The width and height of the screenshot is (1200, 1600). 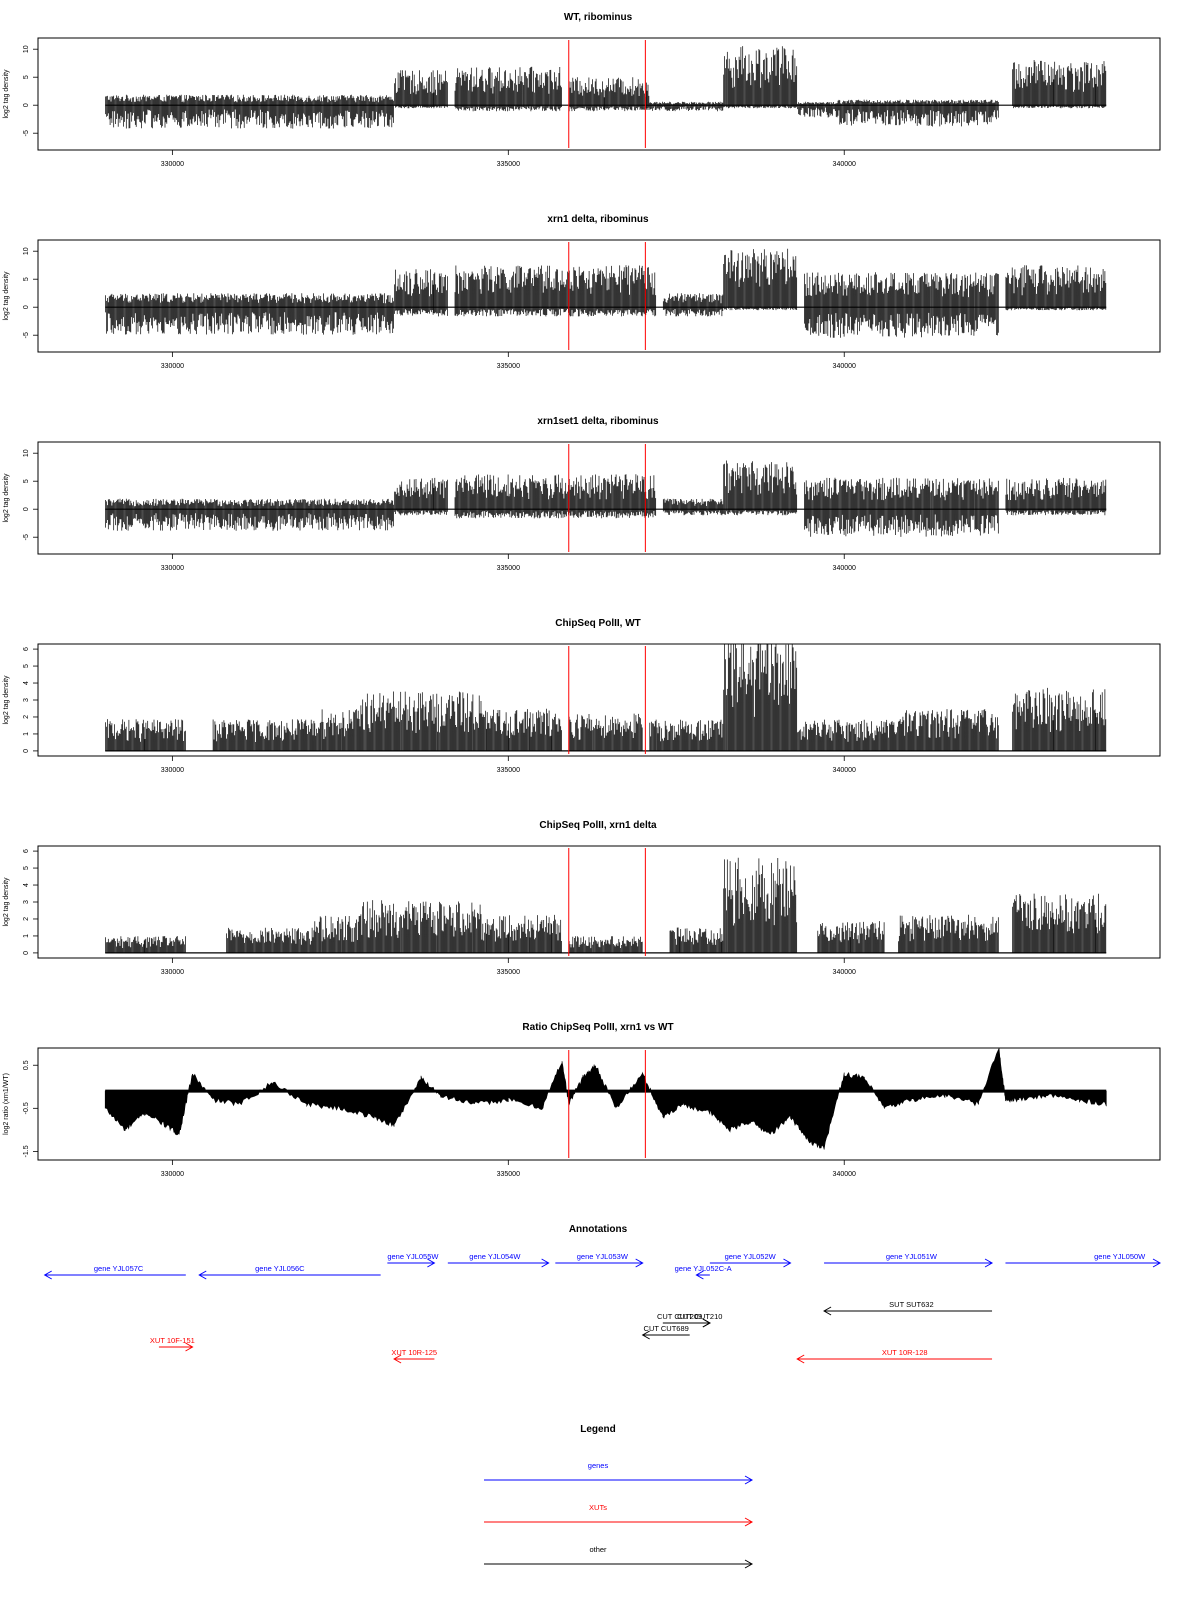 What do you see at coordinates (598, 623) in the screenshot?
I see `panel-title: ChipSeq PolII, WT` at bounding box center [598, 623].